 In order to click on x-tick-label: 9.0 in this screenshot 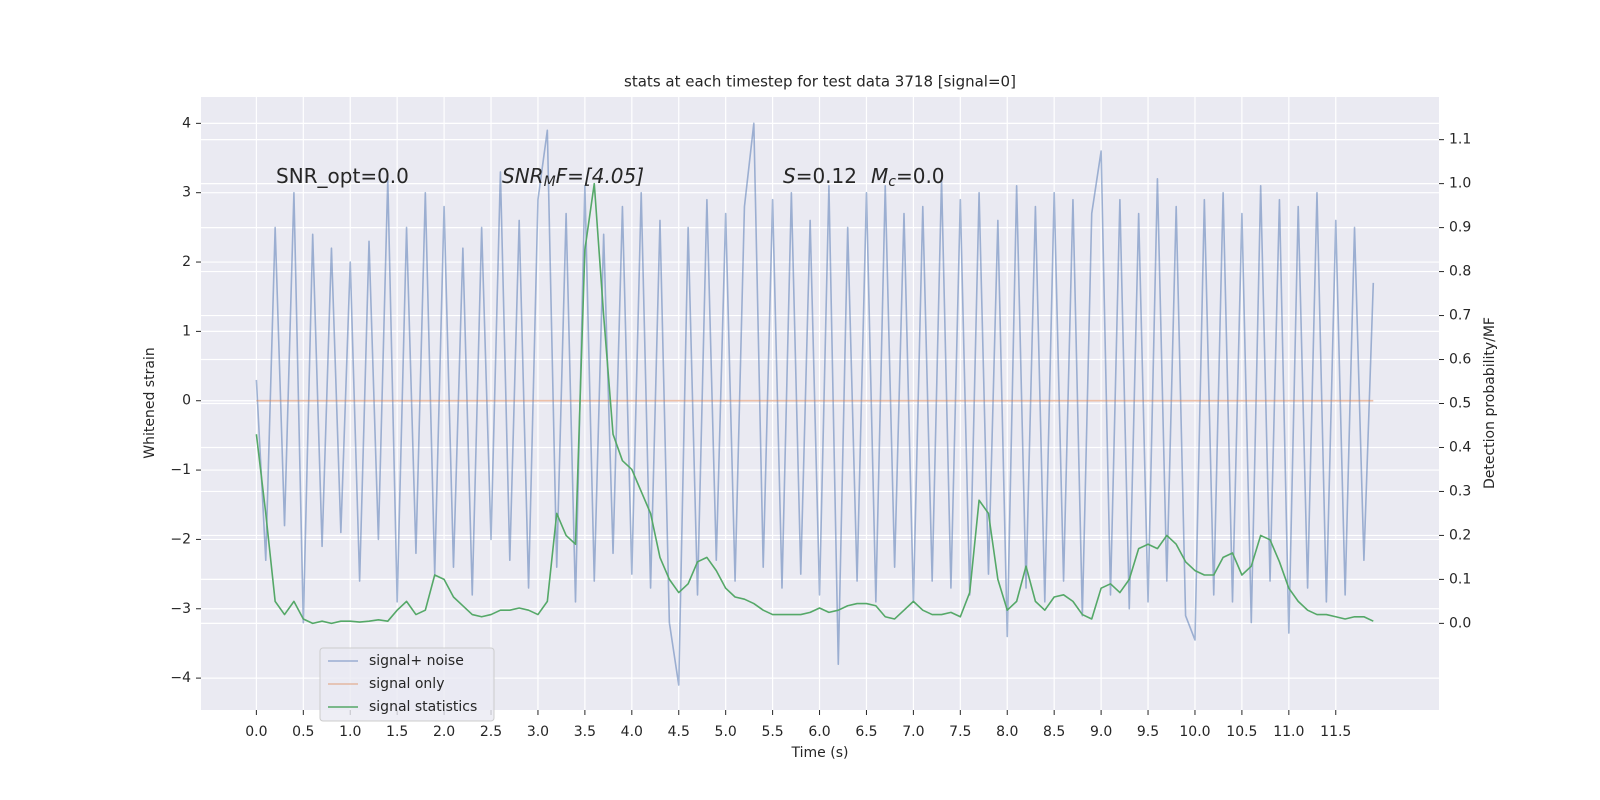, I will do `click(1101, 732)`.